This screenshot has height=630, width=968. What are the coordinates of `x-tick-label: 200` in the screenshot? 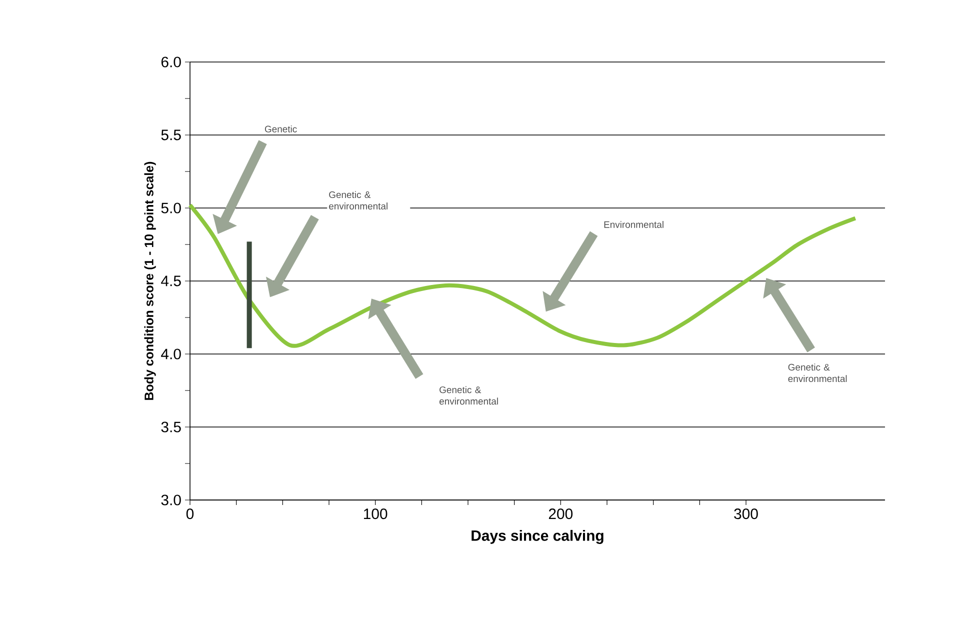 It's located at (560, 514).